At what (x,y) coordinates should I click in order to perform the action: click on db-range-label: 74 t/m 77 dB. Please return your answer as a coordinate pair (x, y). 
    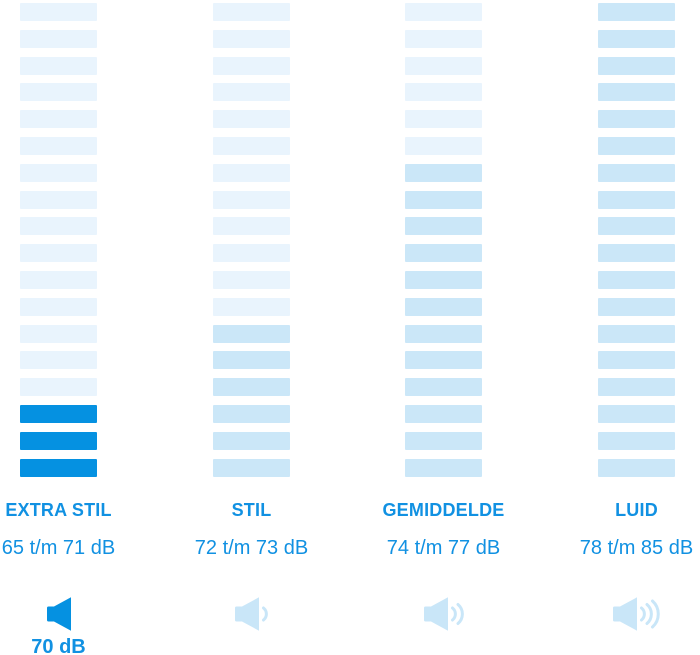
    Looking at the image, I should click on (443, 547).